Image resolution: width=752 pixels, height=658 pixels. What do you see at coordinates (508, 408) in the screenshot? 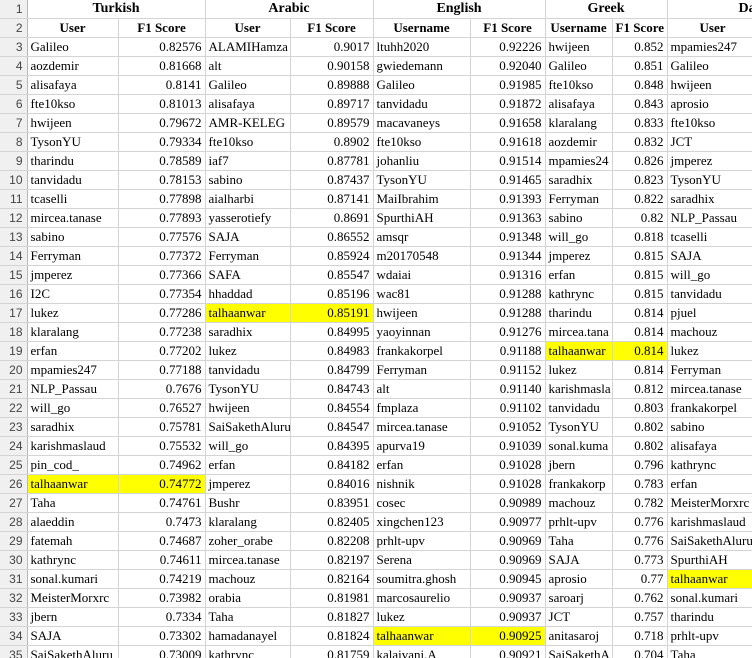
I see `english-score-cell: 0.91102` at bounding box center [508, 408].